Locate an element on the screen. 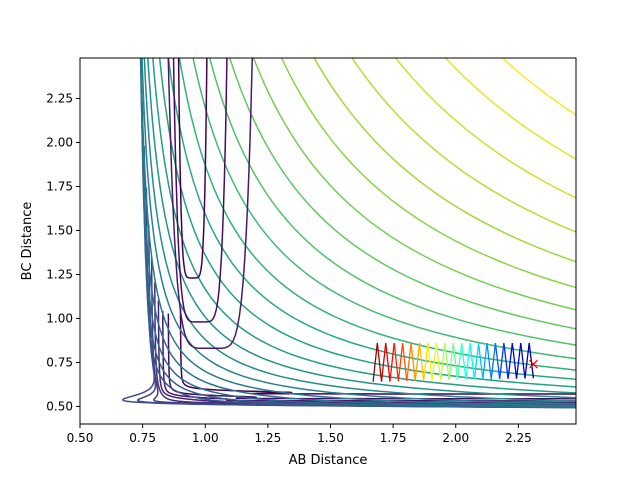  x-tick-label: 2.00 is located at coordinates (455, 438).